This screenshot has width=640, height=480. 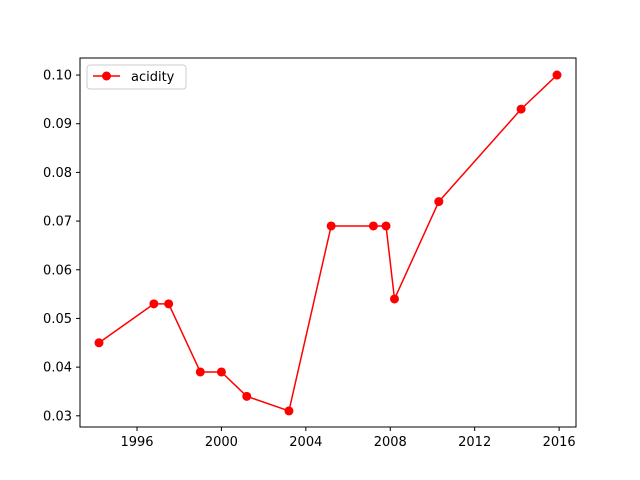 What do you see at coordinates (106, 76) in the screenshot?
I see `legend-marker-swatch` at bounding box center [106, 76].